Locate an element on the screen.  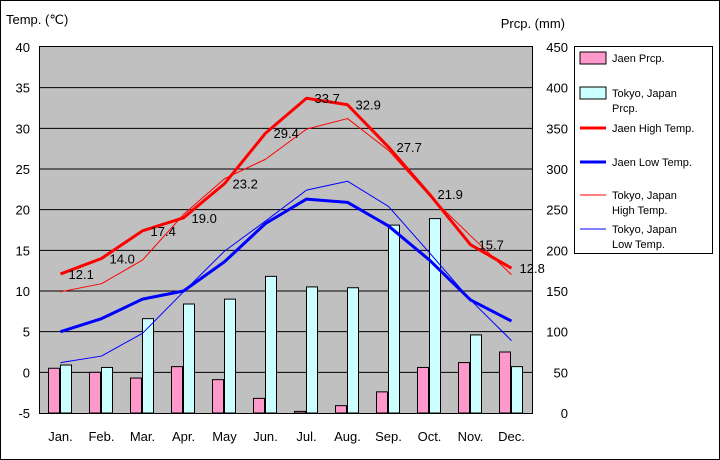
x-tick-label: Nov. is located at coordinates (471, 436).